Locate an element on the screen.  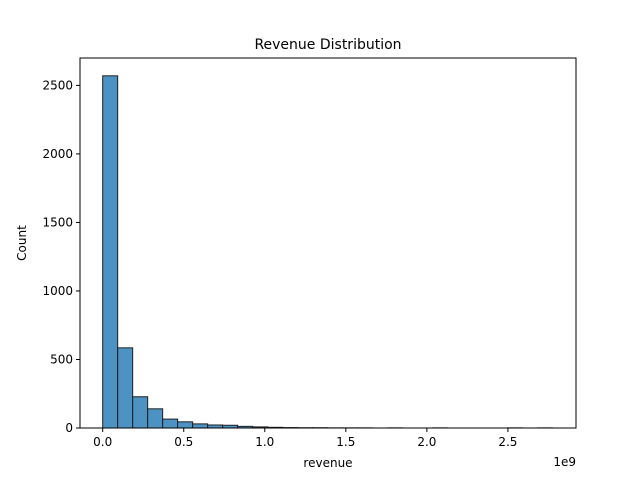
y-tick-label: 0 is located at coordinates (69, 428).